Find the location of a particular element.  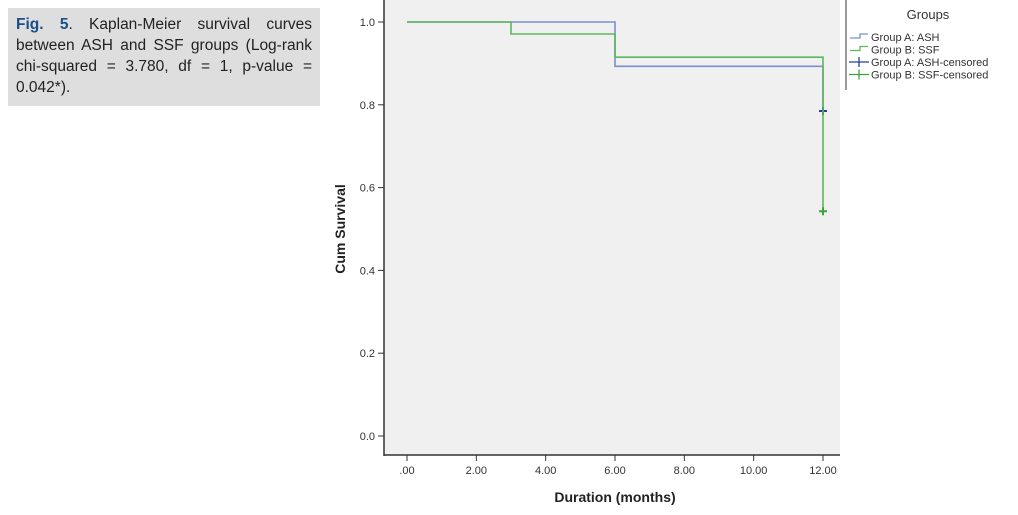

legend-item: Group A: ASH is located at coordinates (895, 38).